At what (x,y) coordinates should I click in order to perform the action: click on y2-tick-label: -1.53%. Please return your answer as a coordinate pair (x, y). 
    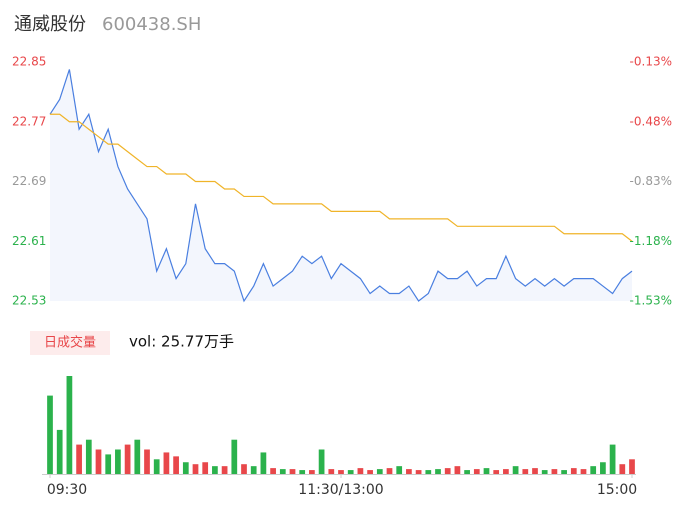
    Looking at the image, I should click on (651, 301).